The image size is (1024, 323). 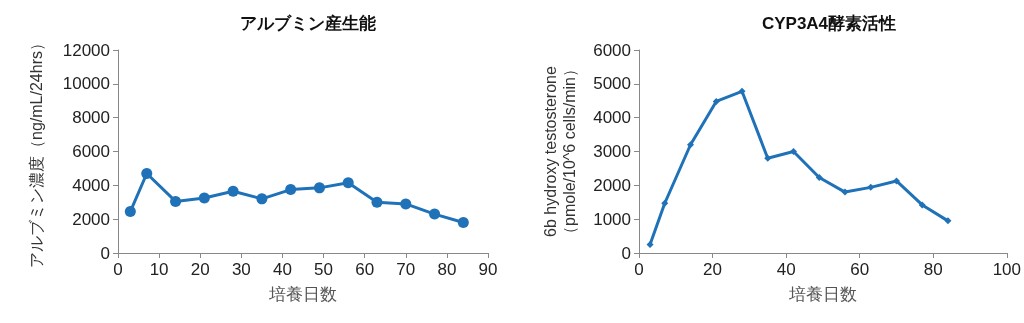 I want to click on y-axis-title: 6b hydroxy testosterone （pmole/10^6 cells/min）, so click(x=560, y=151).